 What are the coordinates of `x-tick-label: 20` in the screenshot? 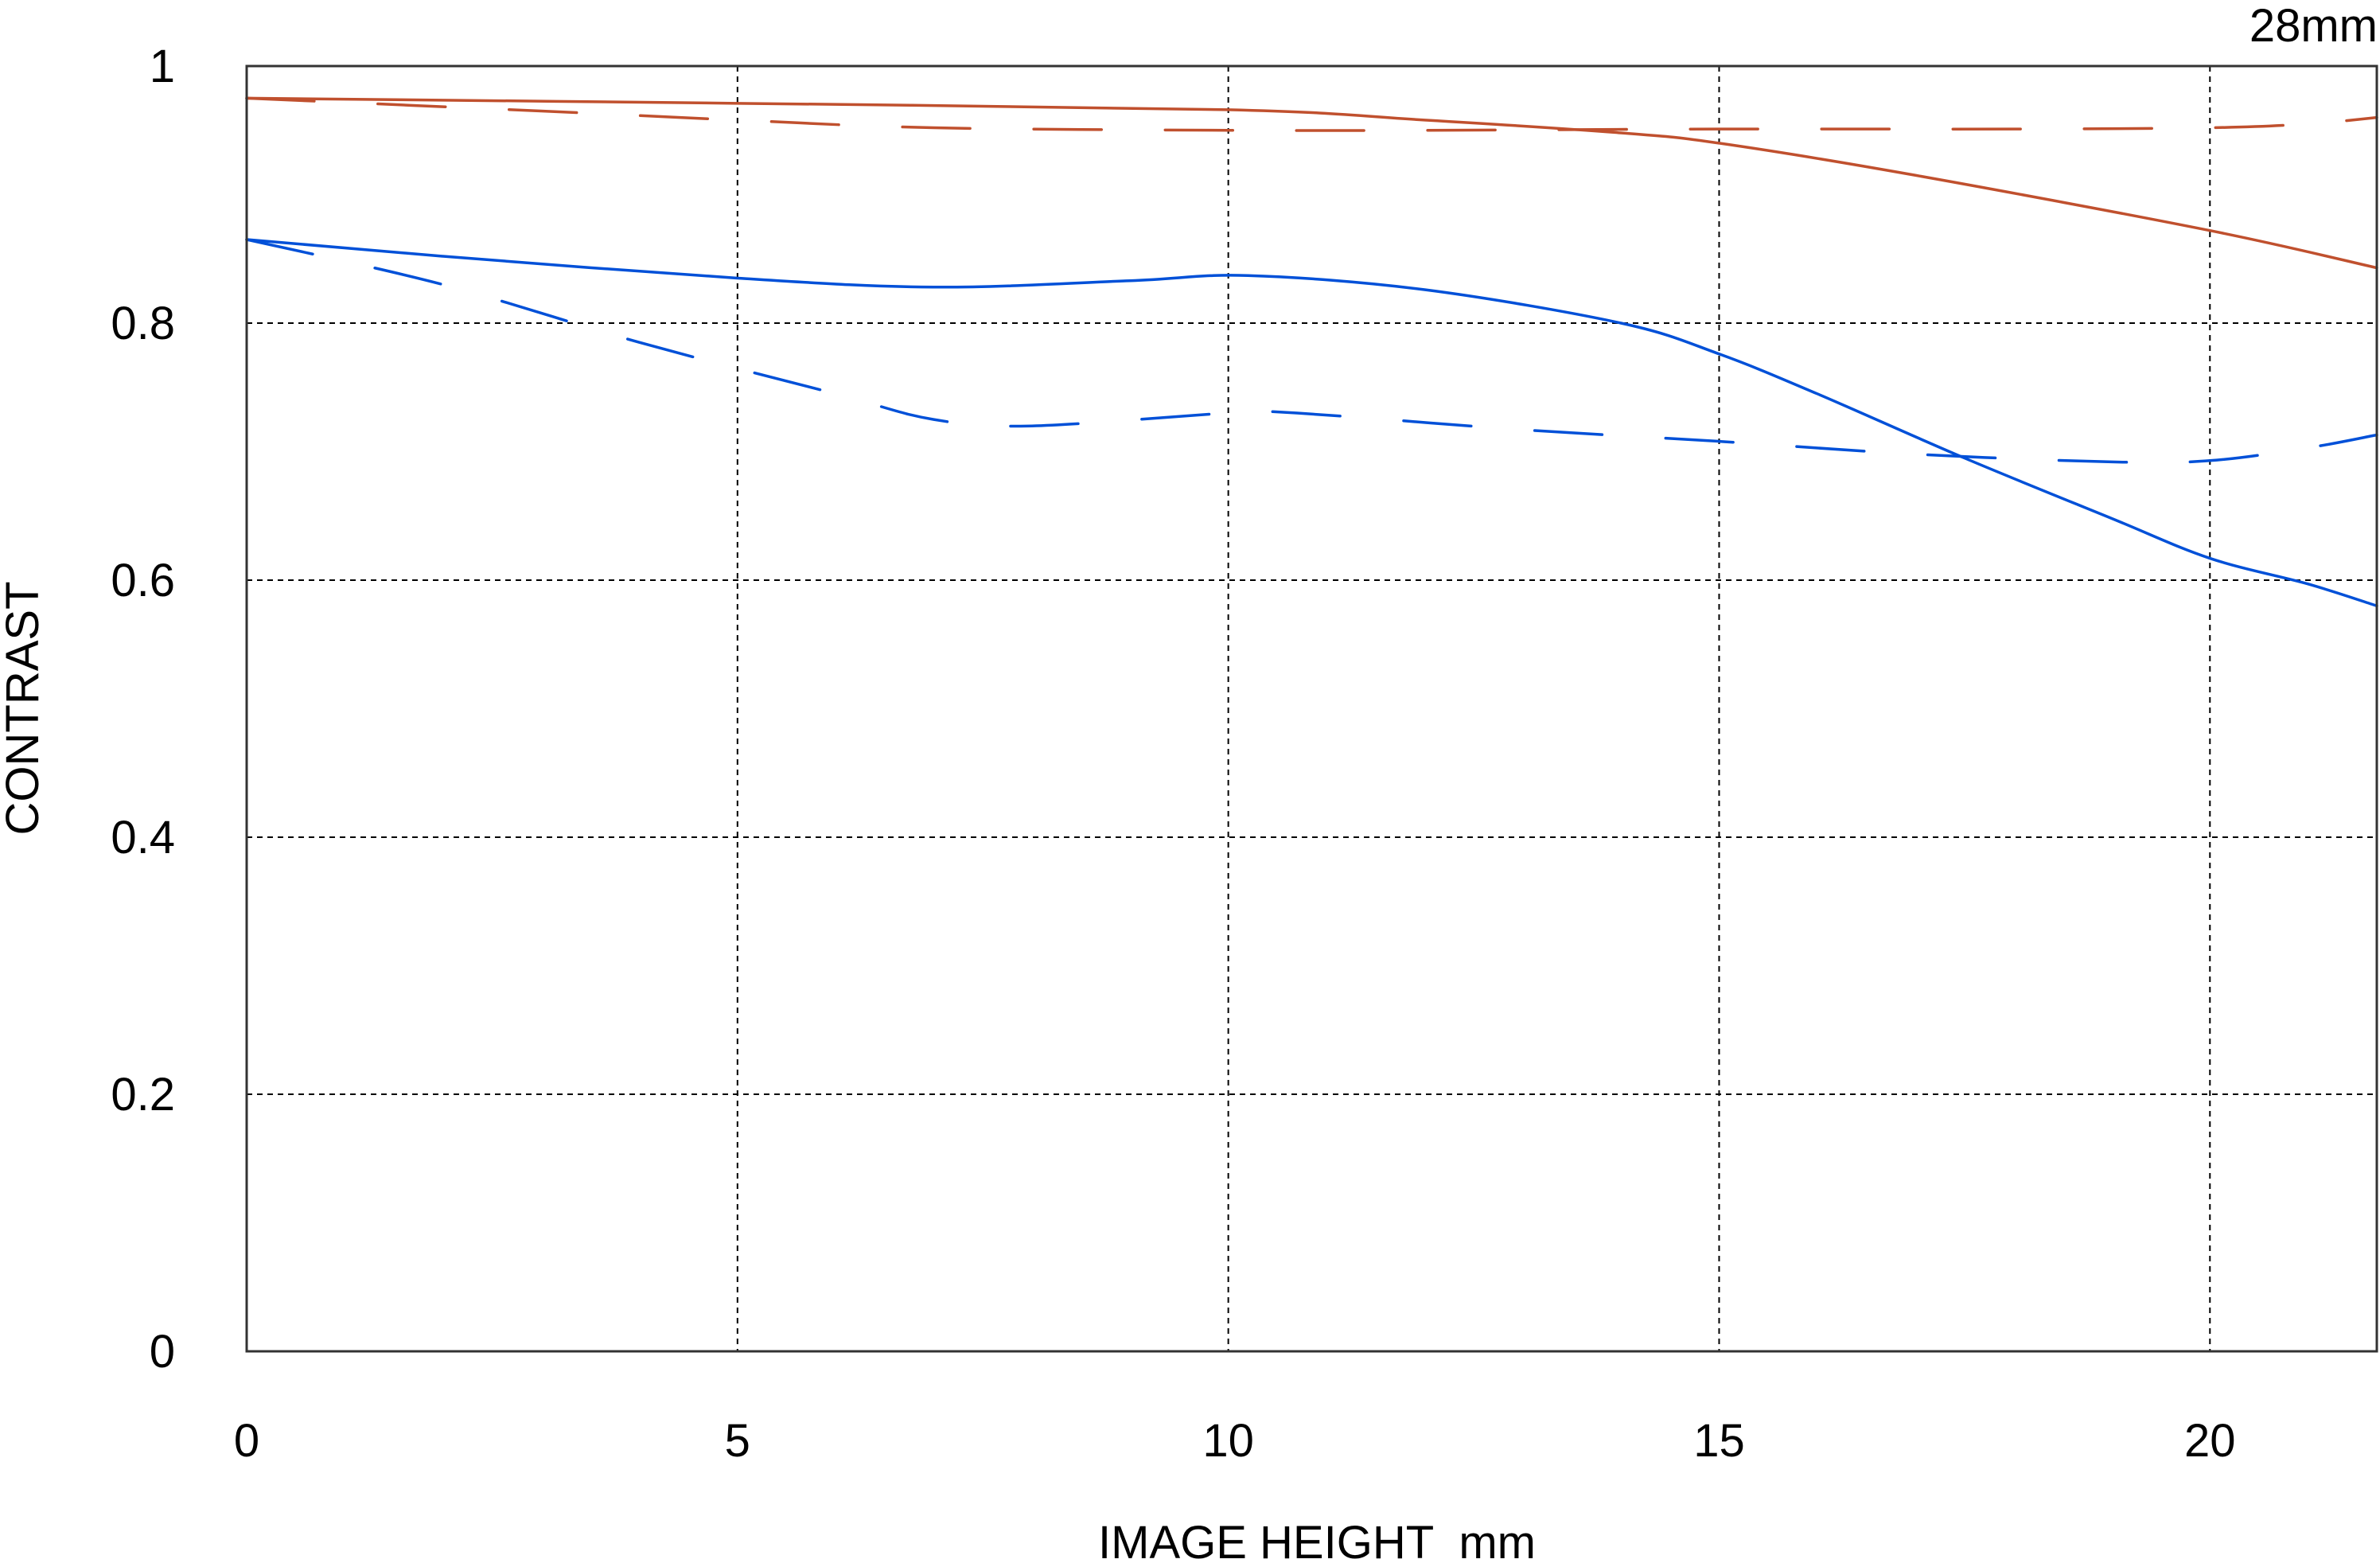 It's located at (2210, 1441).